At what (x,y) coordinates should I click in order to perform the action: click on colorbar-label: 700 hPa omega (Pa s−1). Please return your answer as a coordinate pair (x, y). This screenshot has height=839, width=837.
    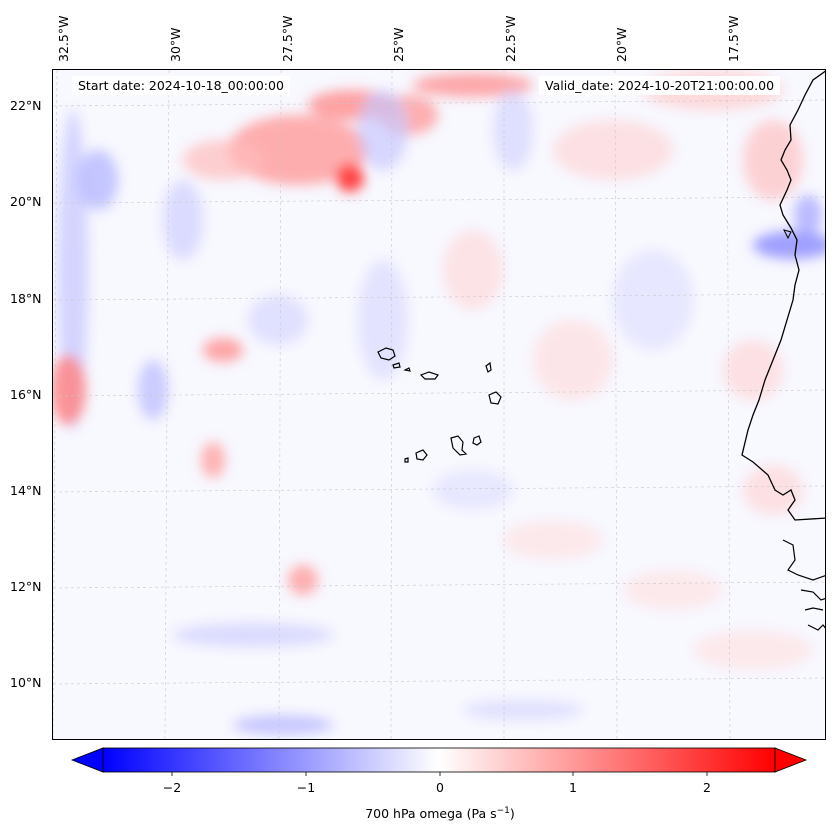
    Looking at the image, I should click on (418, 813).